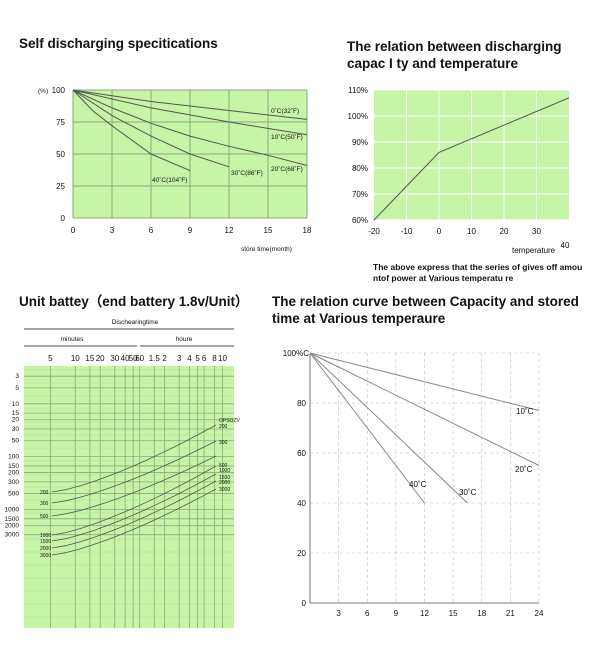 The image size is (600, 654). Describe the element at coordinates (301, 503) in the screenshot. I see `y-tick-label: 40` at that location.